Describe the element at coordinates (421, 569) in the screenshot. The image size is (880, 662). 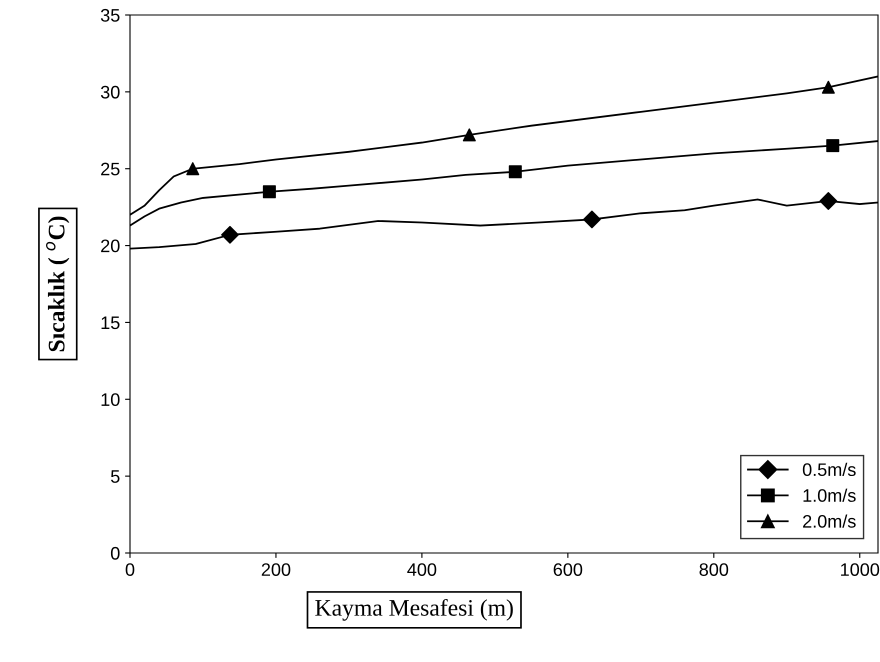
I see `x-tick-label: 400` at that location.